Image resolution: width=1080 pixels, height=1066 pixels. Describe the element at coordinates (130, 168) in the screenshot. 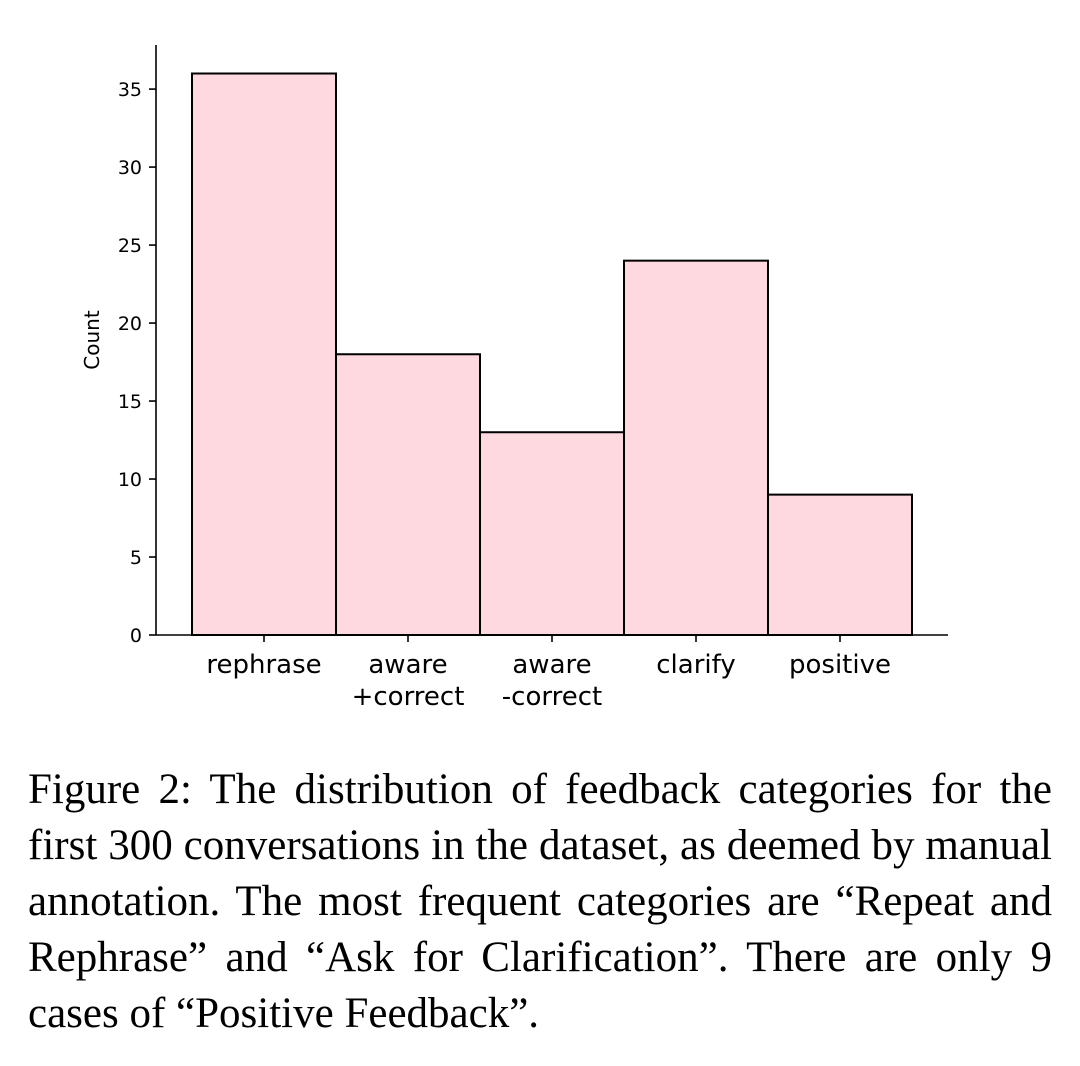

I see `y-tick-label-6: 30` at that location.